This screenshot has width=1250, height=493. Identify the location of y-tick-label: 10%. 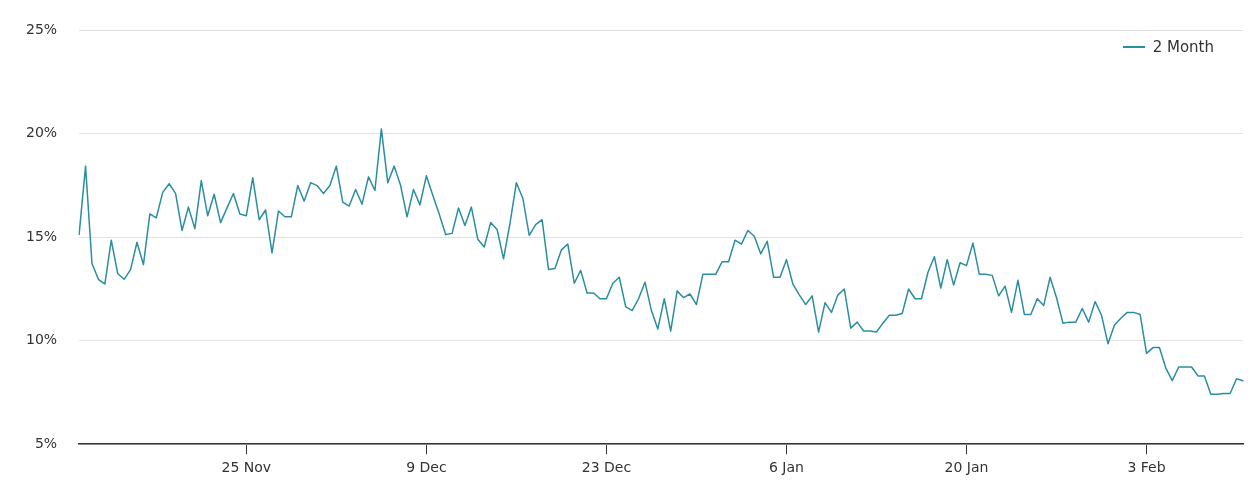
(41, 339).